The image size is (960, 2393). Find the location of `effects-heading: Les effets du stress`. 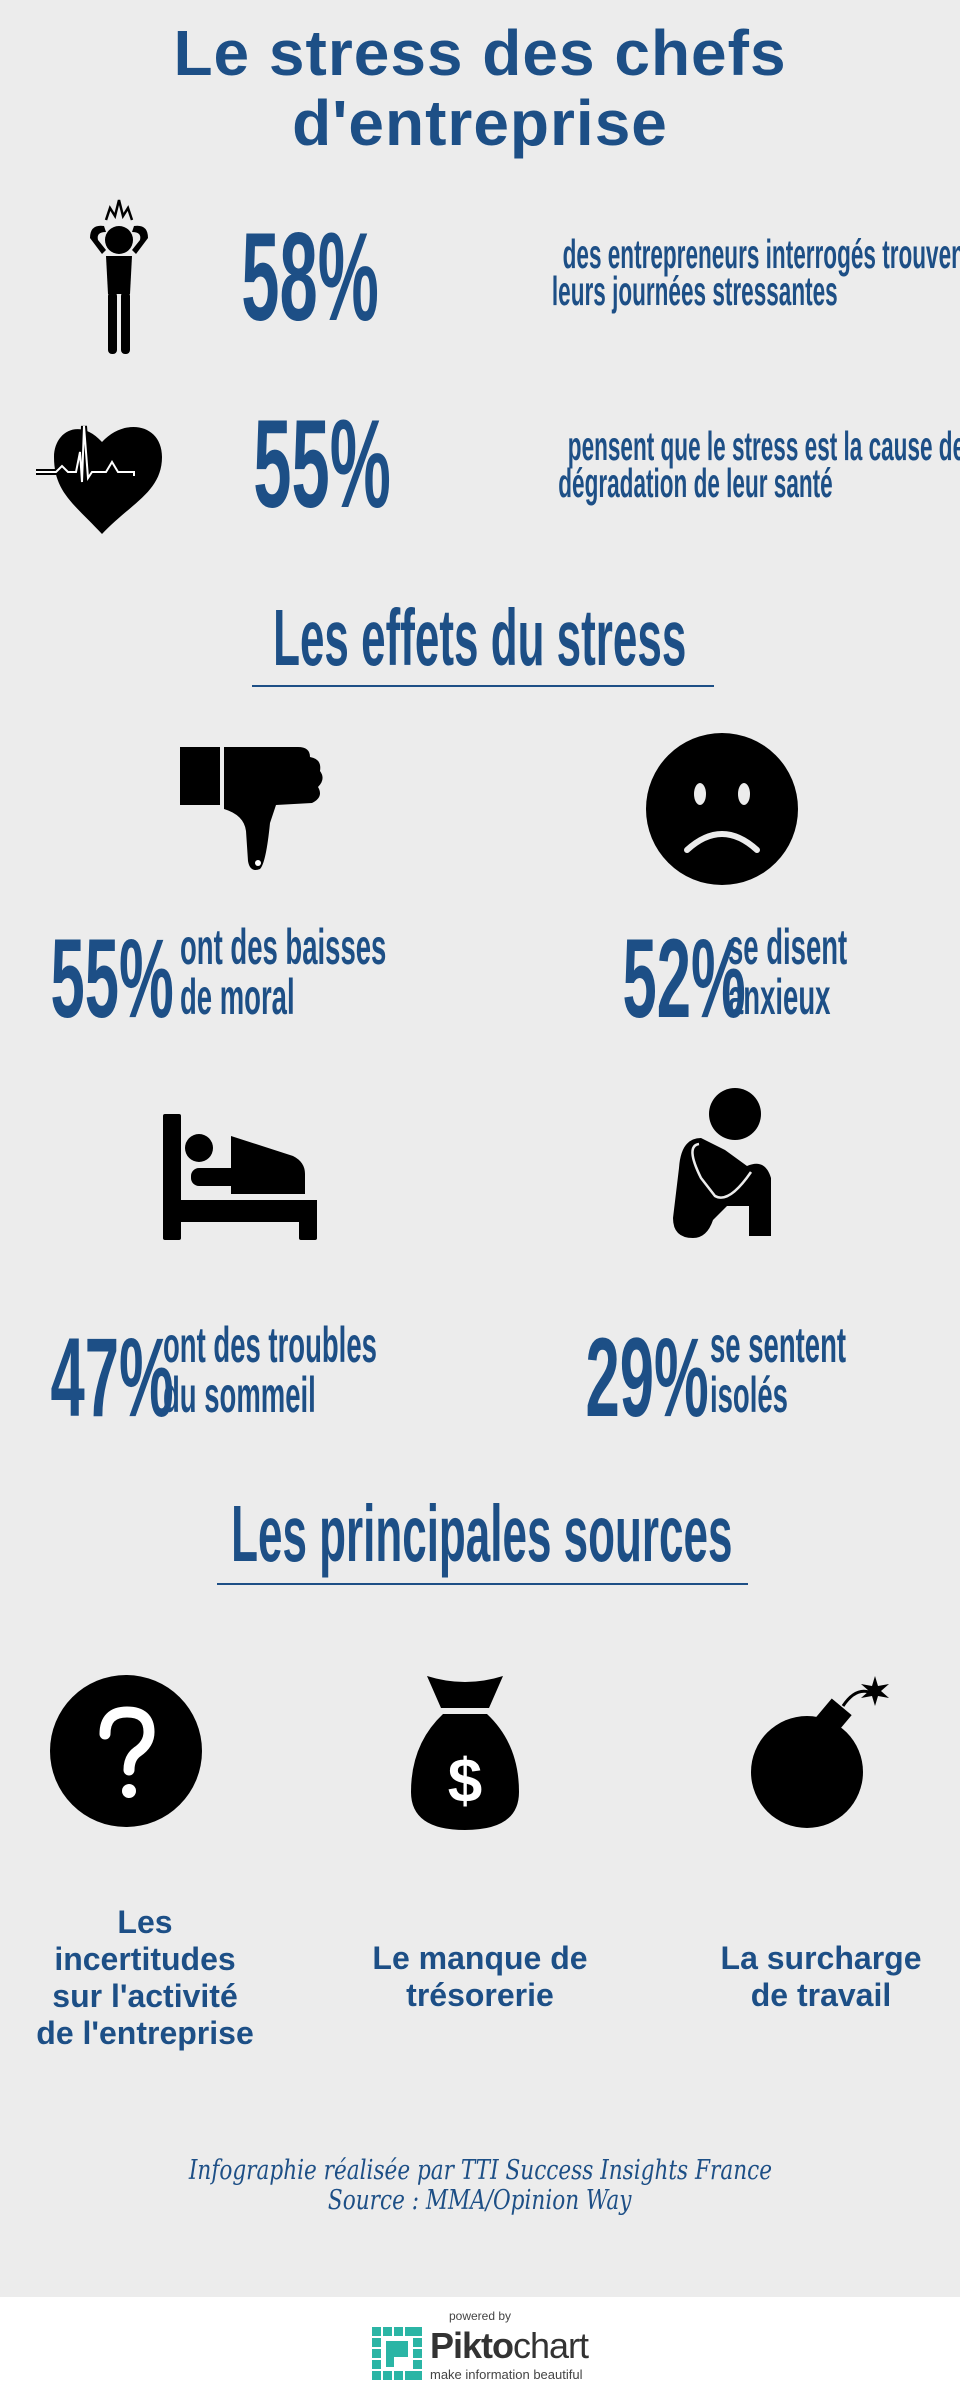

effects-heading: Les effets du stress is located at coordinates (480, 638).